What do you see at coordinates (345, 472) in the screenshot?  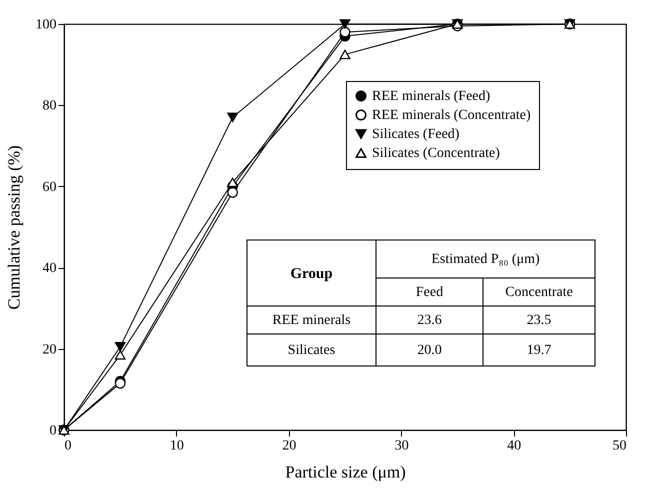 I see `x-axis-title: Particle size (μm)` at bounding box center [345, 472].